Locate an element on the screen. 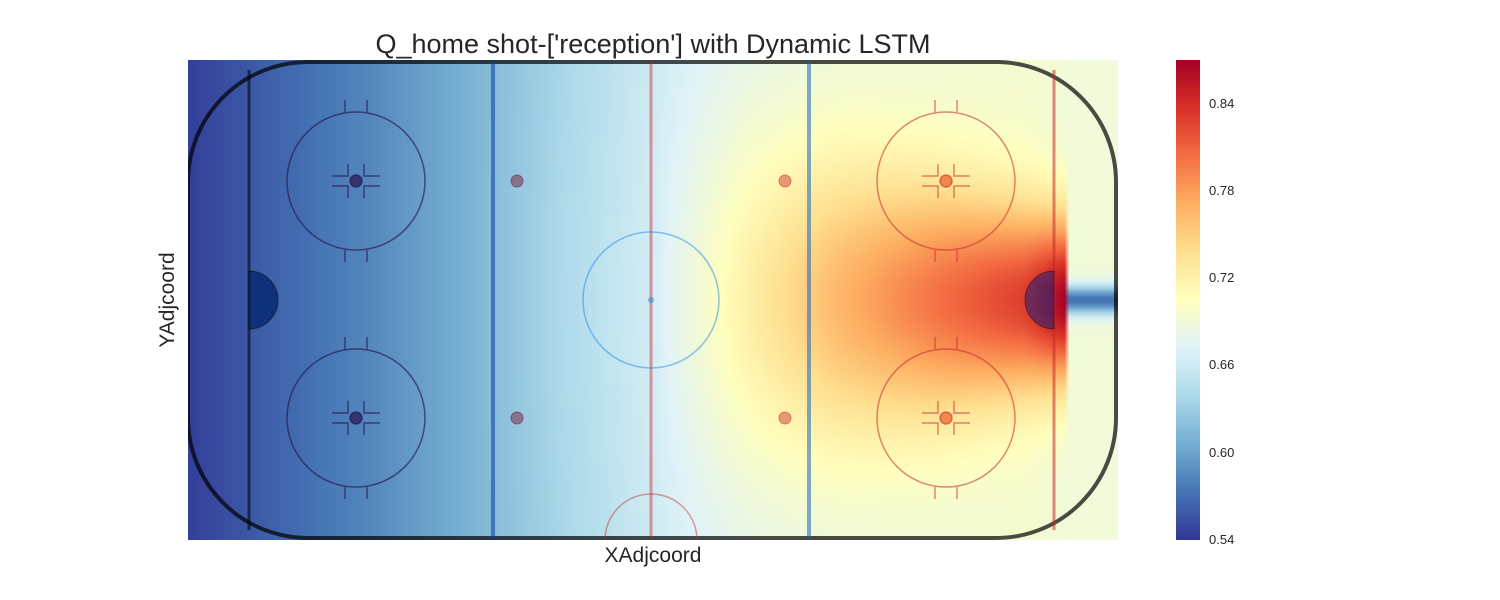 This screenshot has width=1500, height=600. faceoff-circle-left-bottom is located at coordinates (356, 418).